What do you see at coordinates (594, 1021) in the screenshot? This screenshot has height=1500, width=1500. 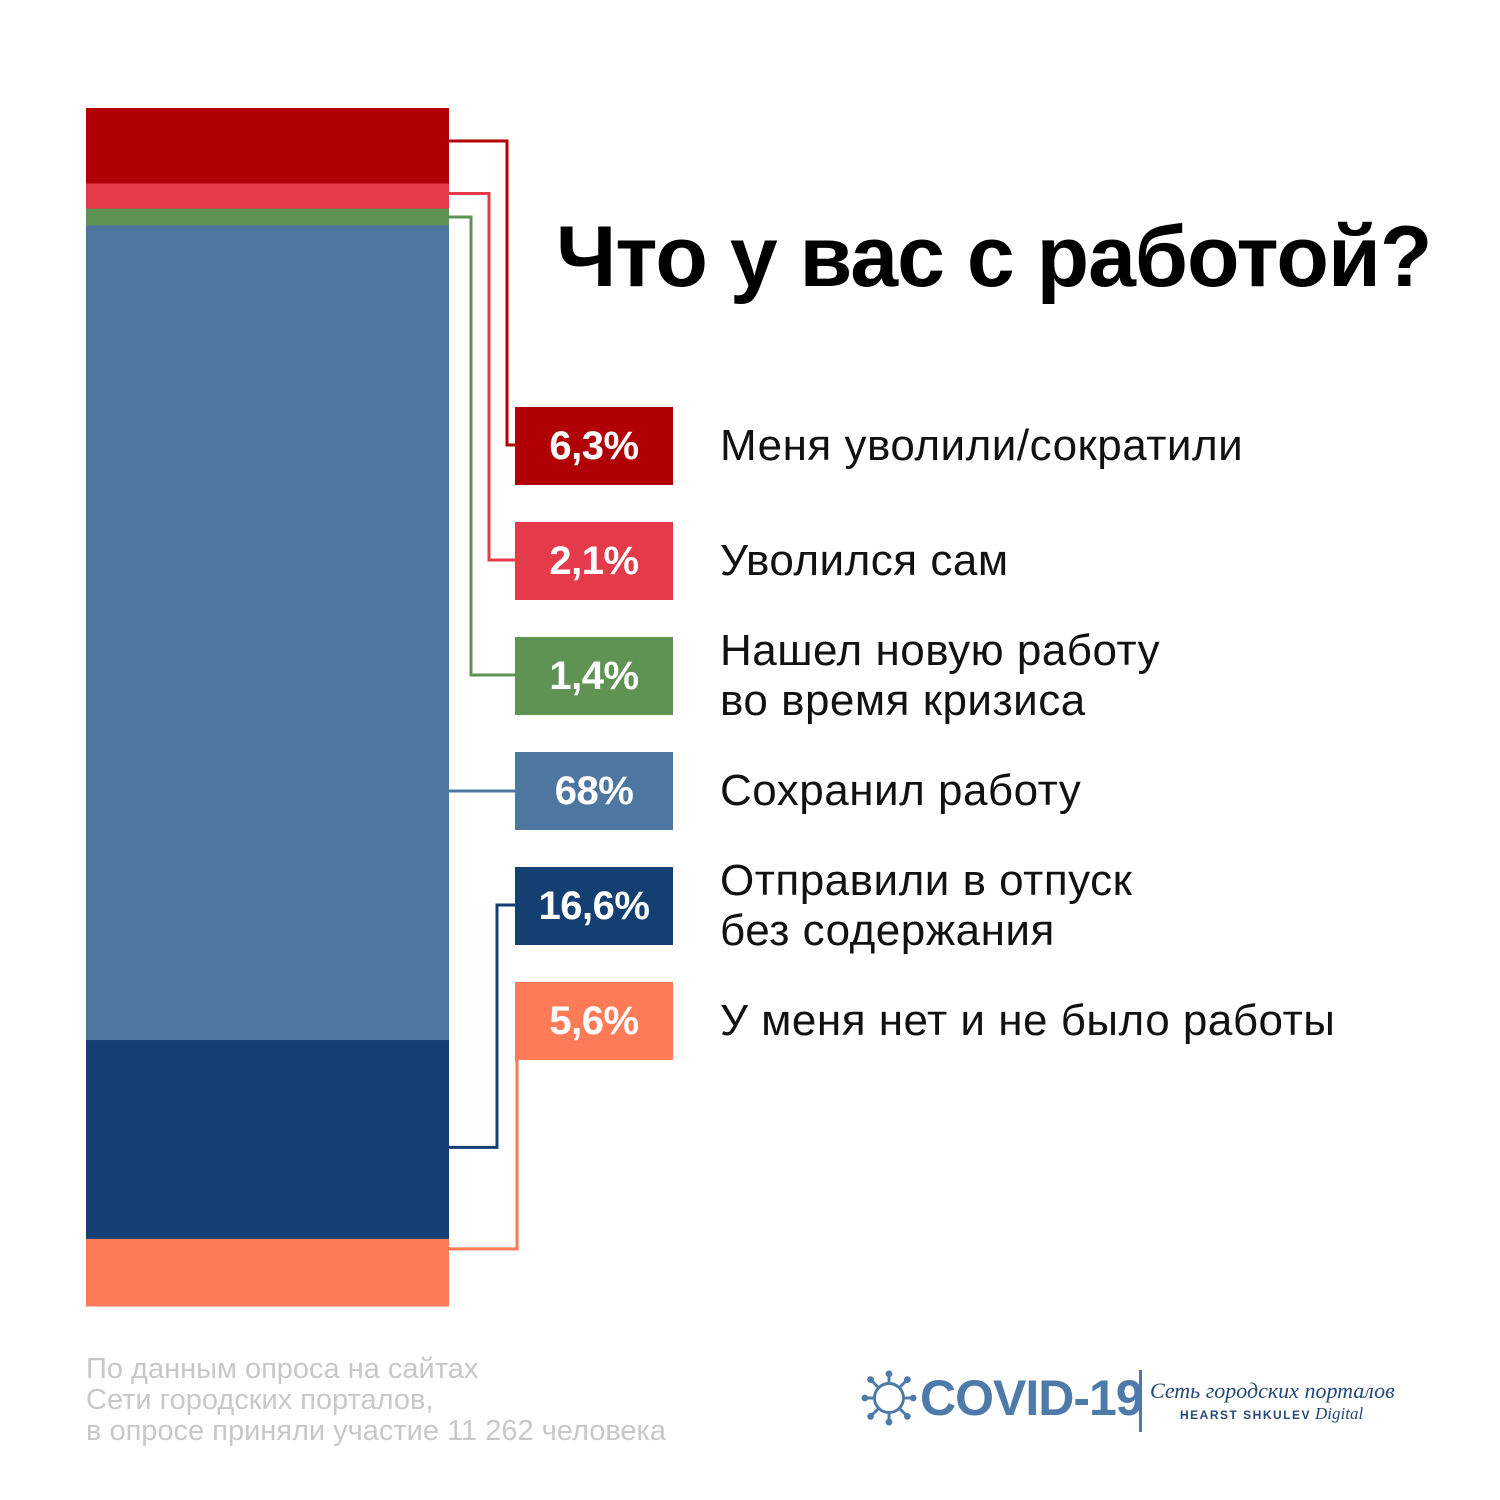 I see `value-badge-6: 5,6%` at bounding box center [594, 1021].